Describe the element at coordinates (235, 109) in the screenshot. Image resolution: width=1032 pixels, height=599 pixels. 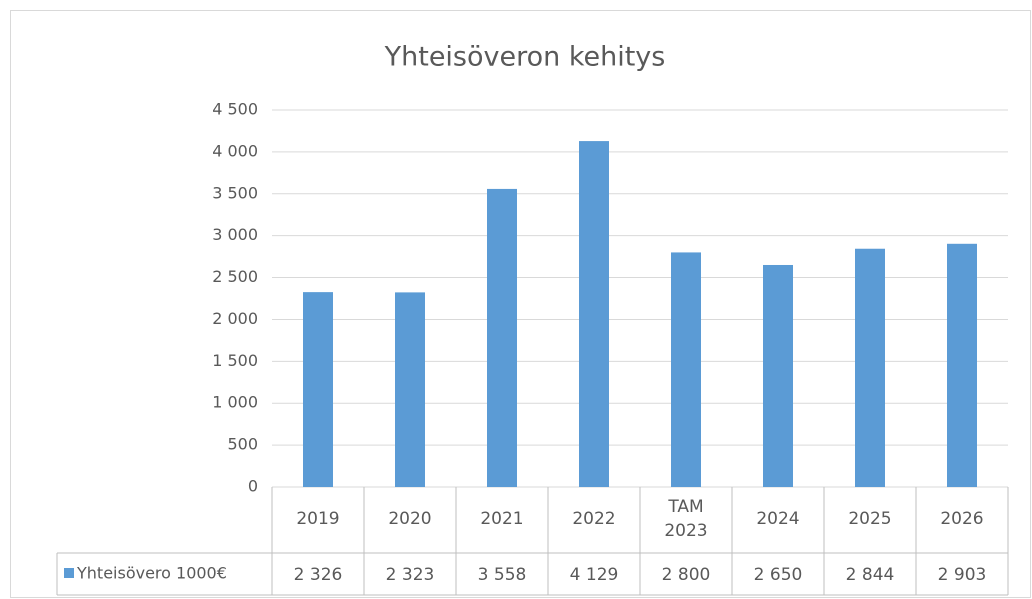
I see `y-tick-label: 4 500` at that location.